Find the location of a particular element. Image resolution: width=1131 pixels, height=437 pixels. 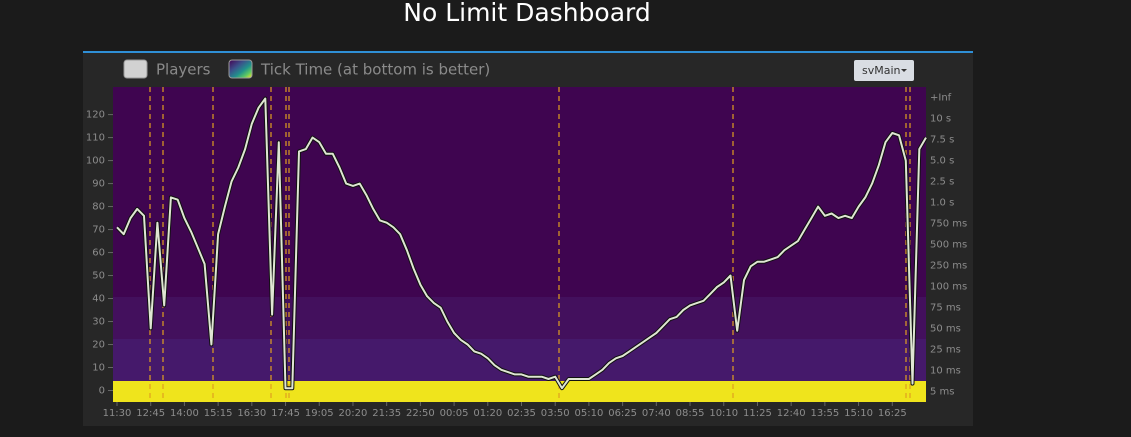

panel-border is located at coordinates (528, 52).